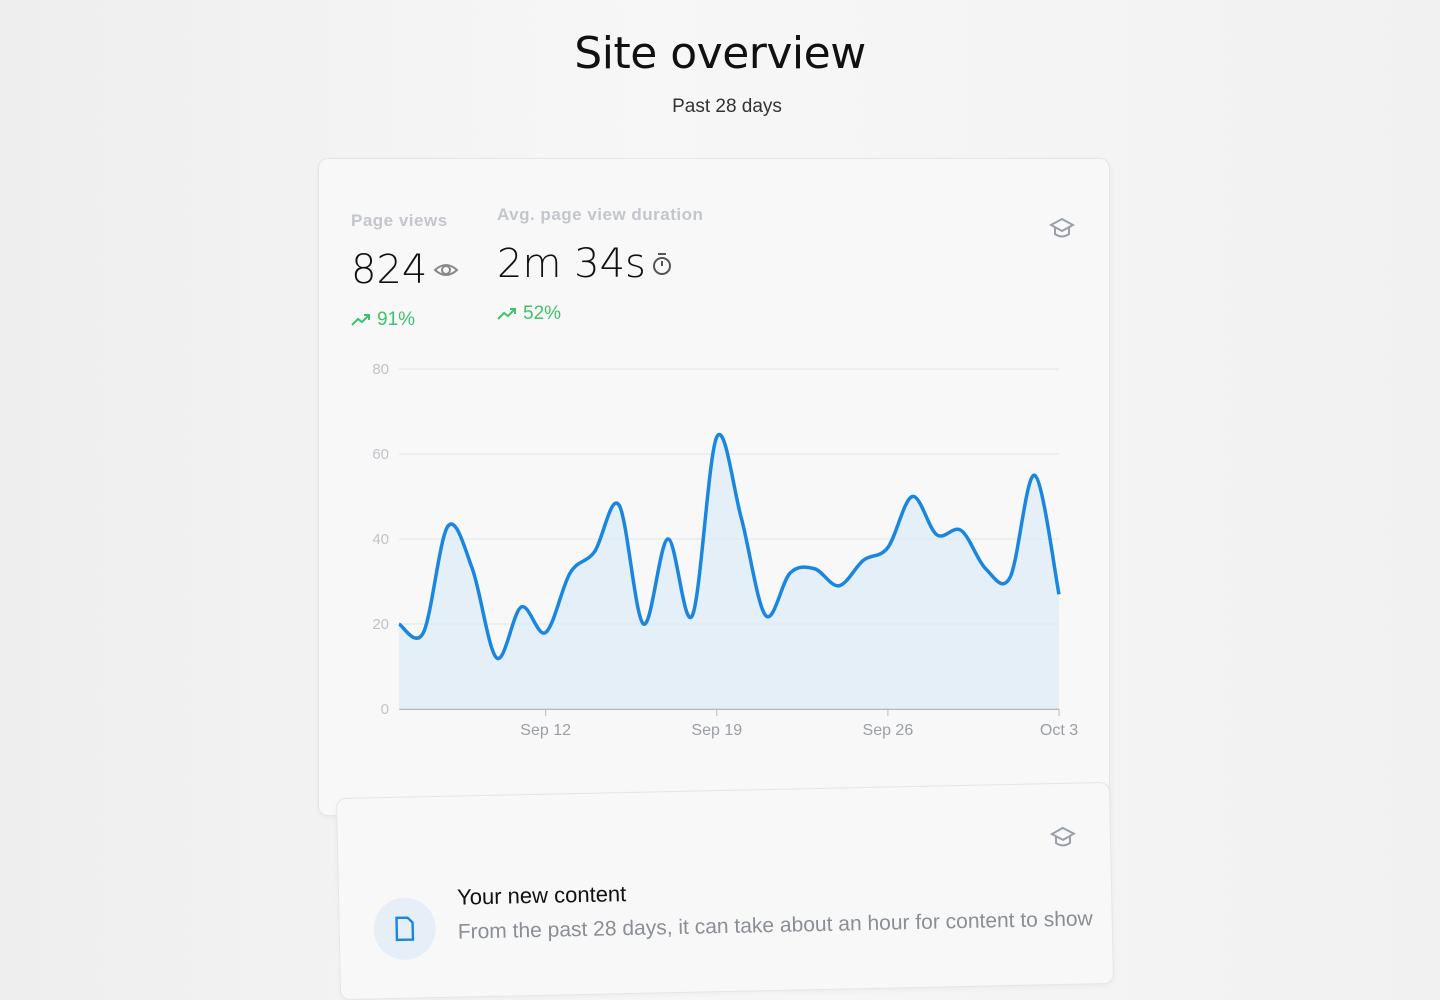 This screenshot has height=1000, width=1440. Describe the element at coordinates (380, 454) in the screenshot. I see `y-tick-label: 60` at that location.